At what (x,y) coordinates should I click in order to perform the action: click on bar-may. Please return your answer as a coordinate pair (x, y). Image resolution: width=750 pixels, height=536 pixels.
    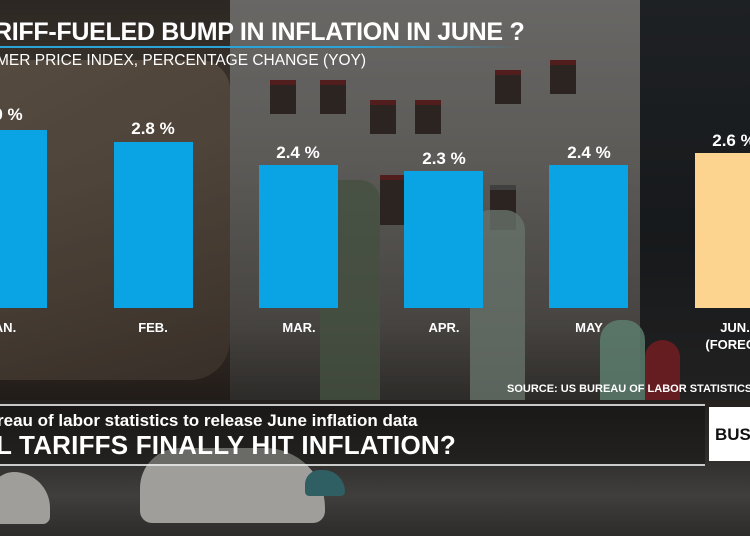
    Looking at the image, I should click on (588, 236).